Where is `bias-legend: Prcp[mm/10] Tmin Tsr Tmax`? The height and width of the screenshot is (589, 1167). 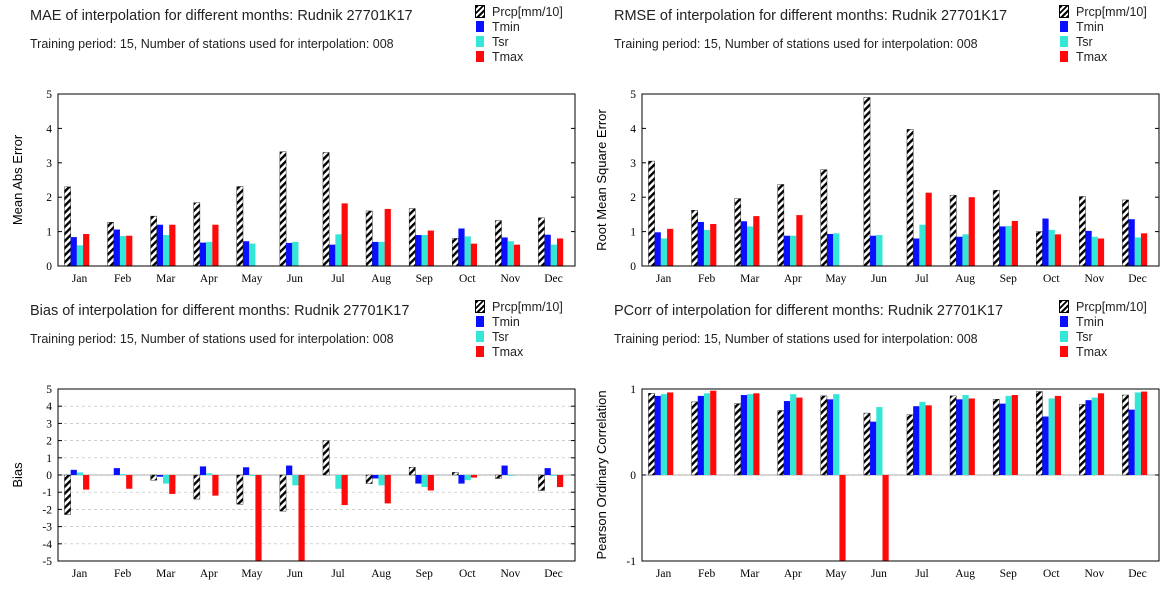 bias-legend: Prcp[mm/10] Tmin Tsr Tmax is located at coordinates (519, 330).